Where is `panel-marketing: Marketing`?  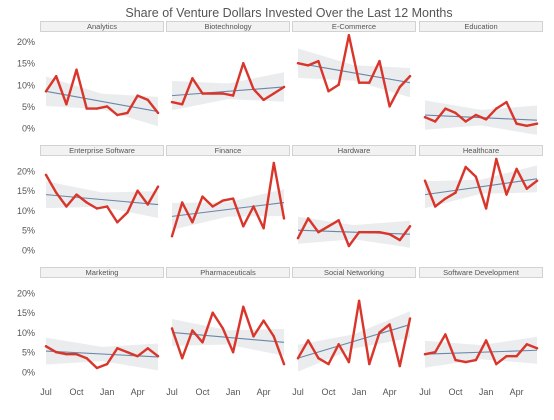 panel-marketing: Marketing is located at coordinates (102, 319).